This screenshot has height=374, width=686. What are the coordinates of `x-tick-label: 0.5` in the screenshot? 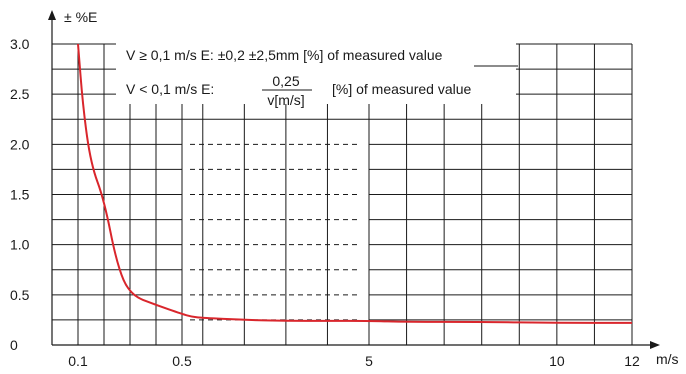 It's located at (182, 361).